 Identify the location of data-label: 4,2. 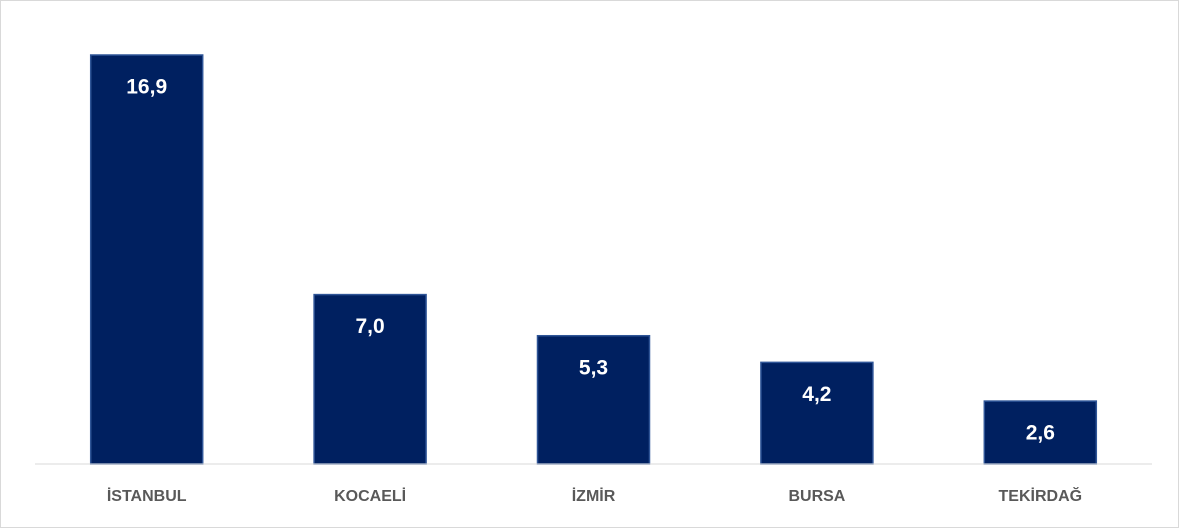
(816, 394).